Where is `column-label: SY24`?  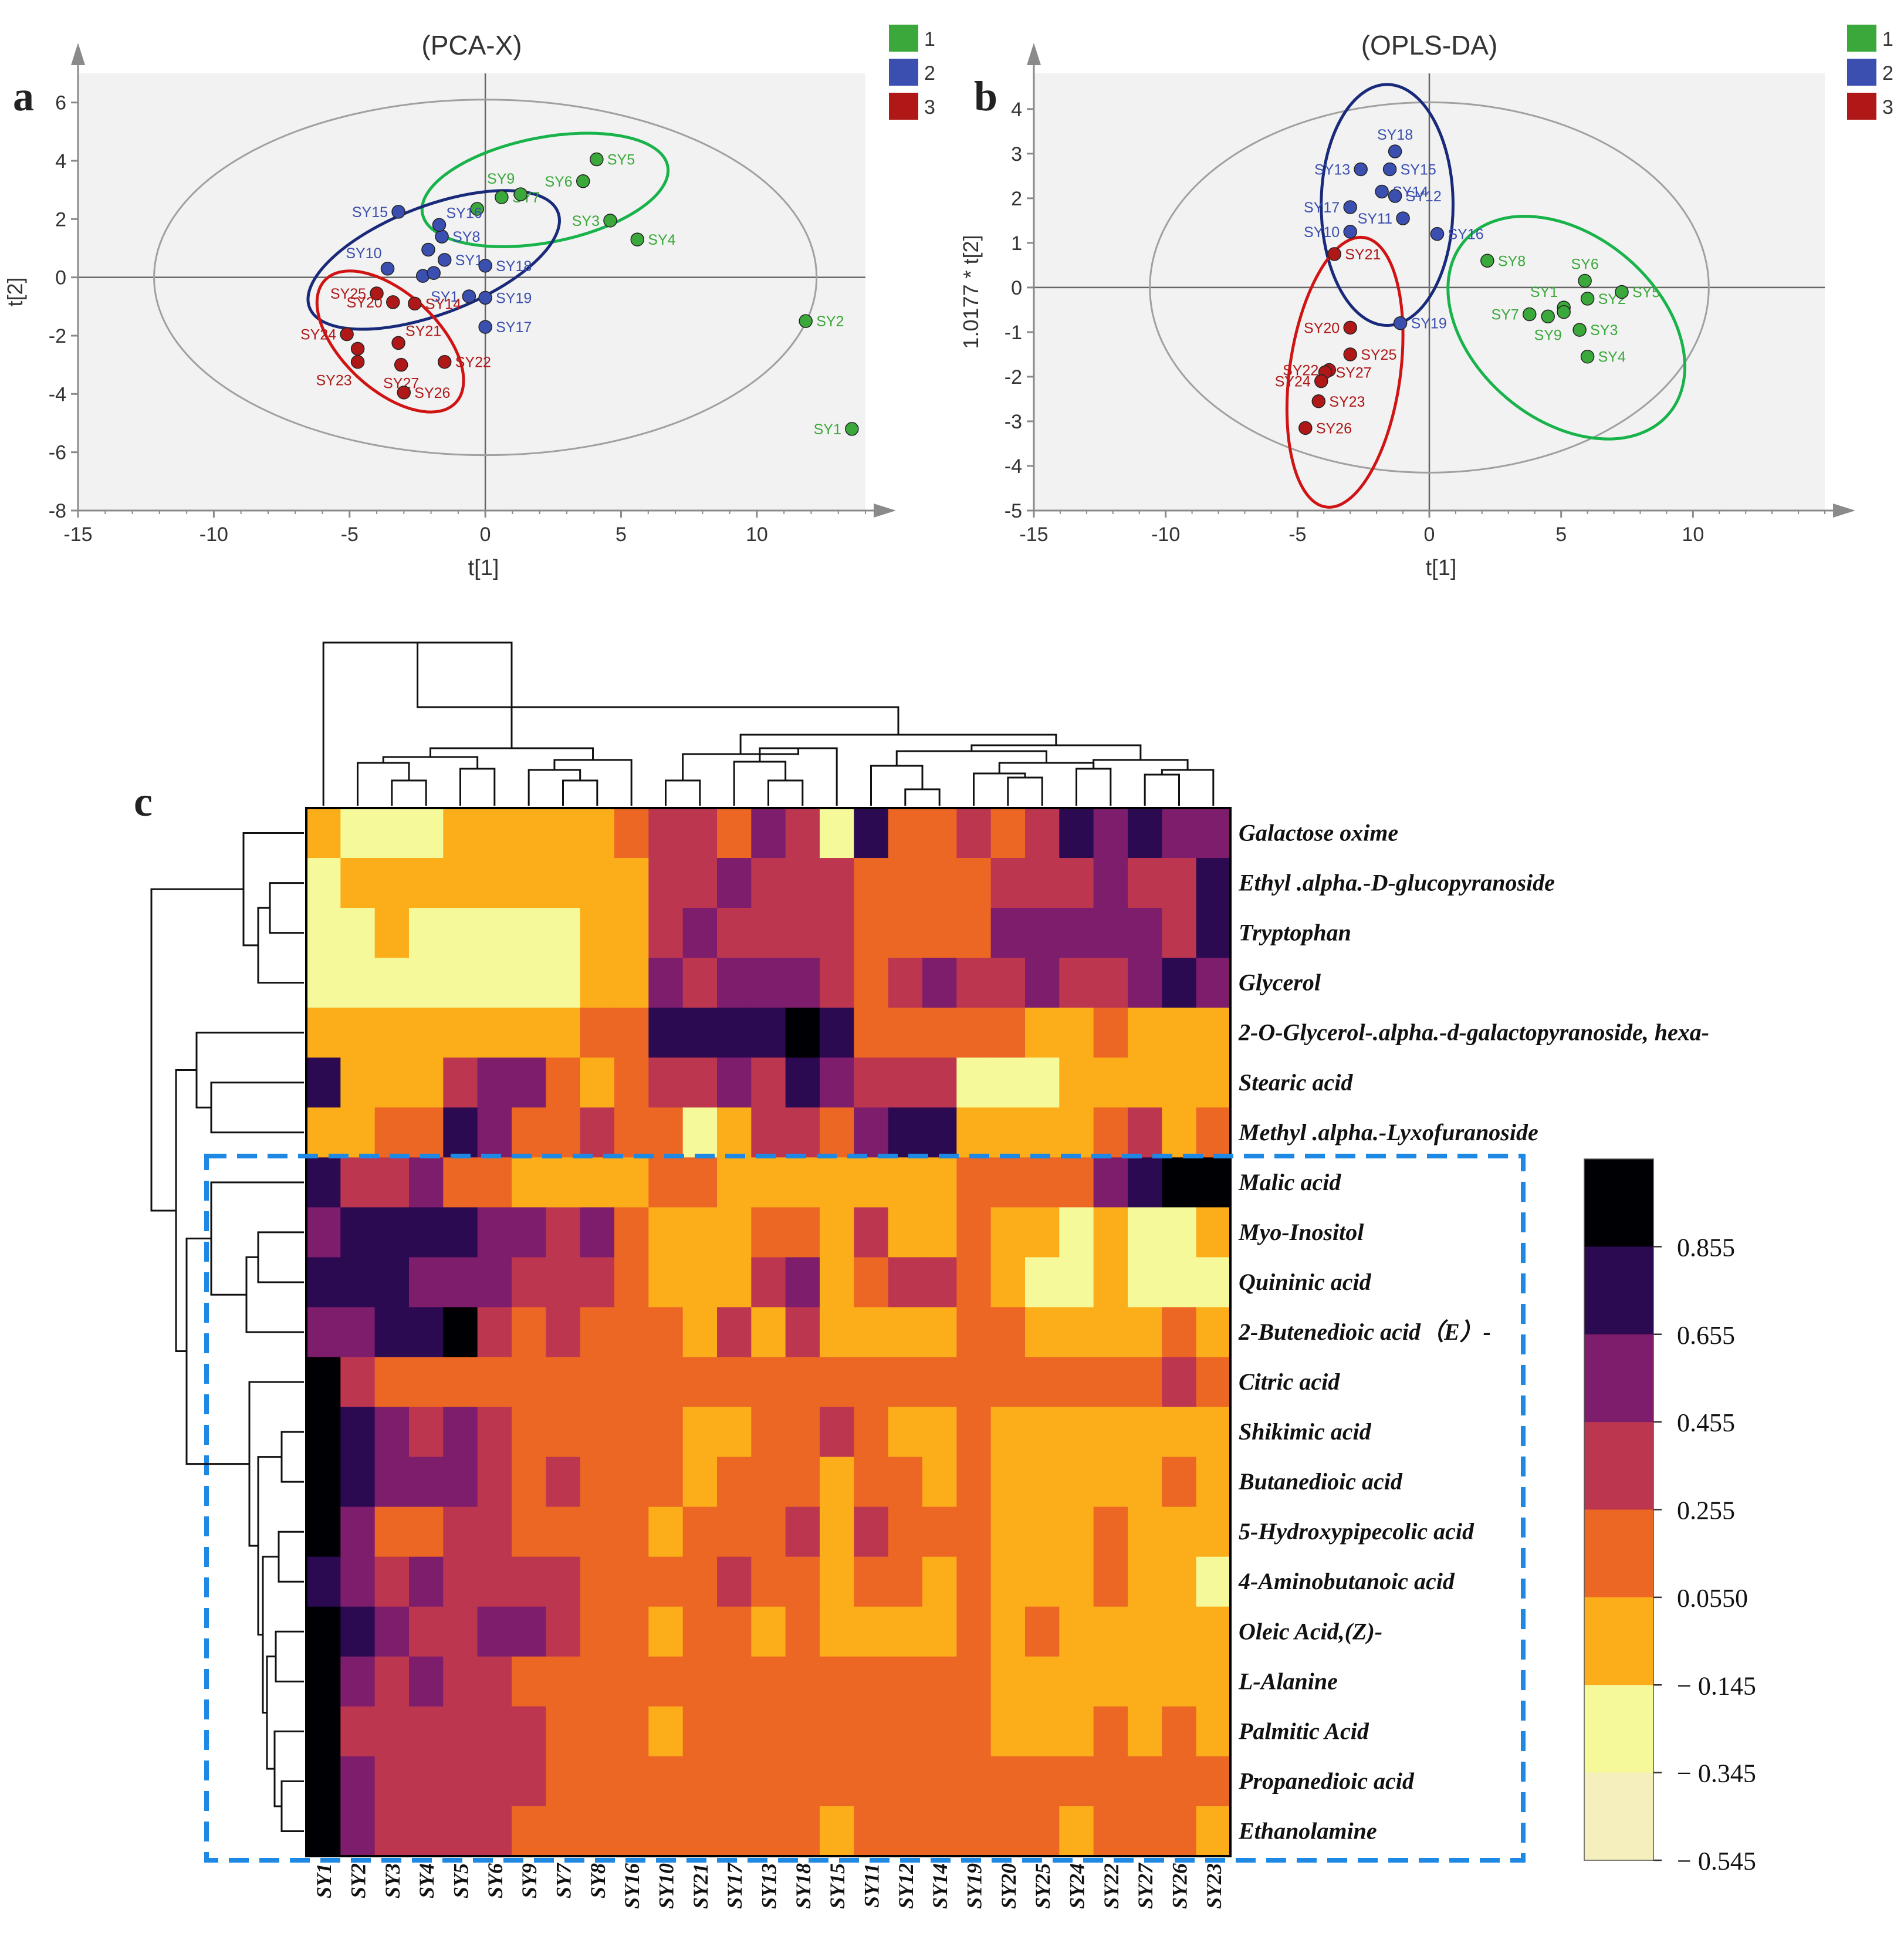 column-label: SY24 is located at coordinates (1077, 1886).